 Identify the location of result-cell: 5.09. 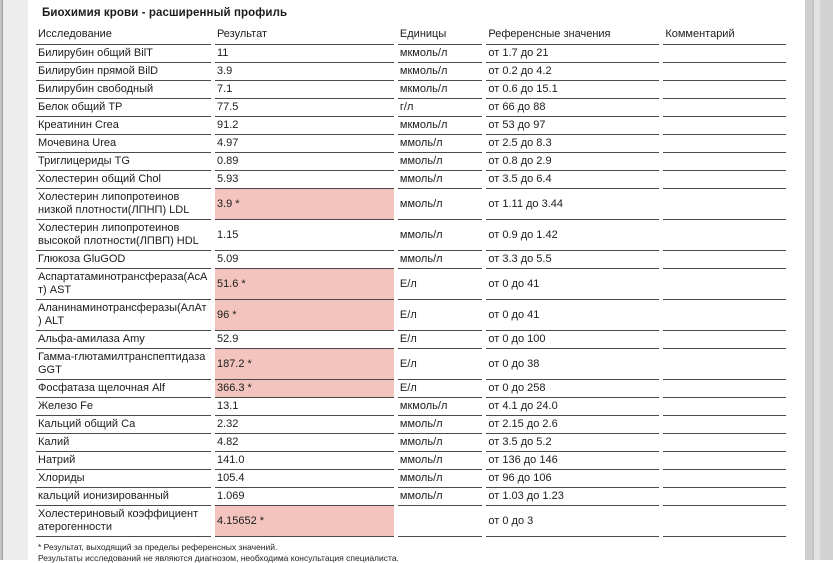
(304, 260).